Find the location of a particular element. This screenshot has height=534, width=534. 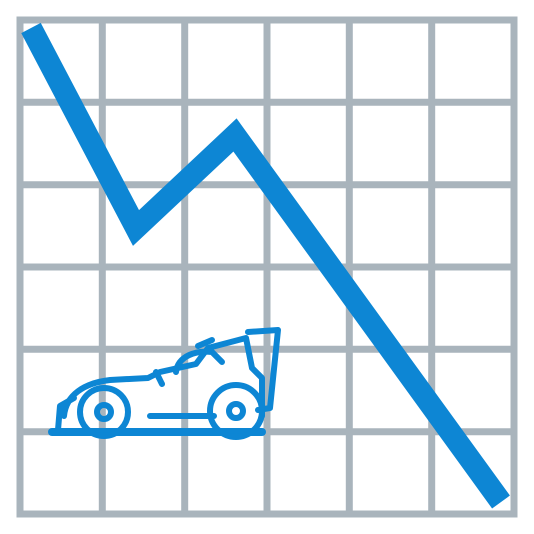

front-wheel is located at coordinates (104, 412).